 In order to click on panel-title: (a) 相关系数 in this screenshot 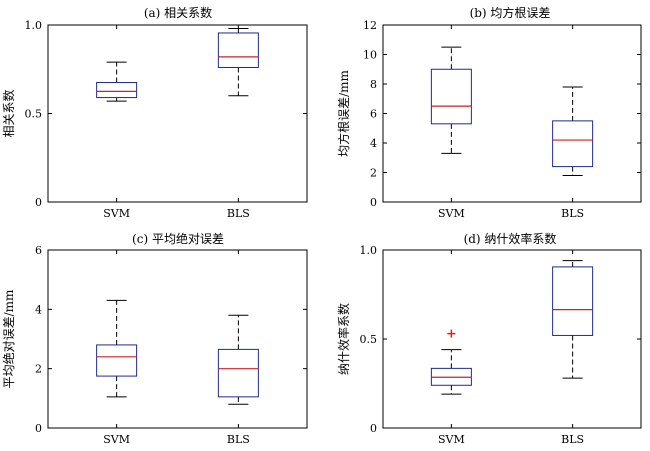, I will do `click(178, 12)`.